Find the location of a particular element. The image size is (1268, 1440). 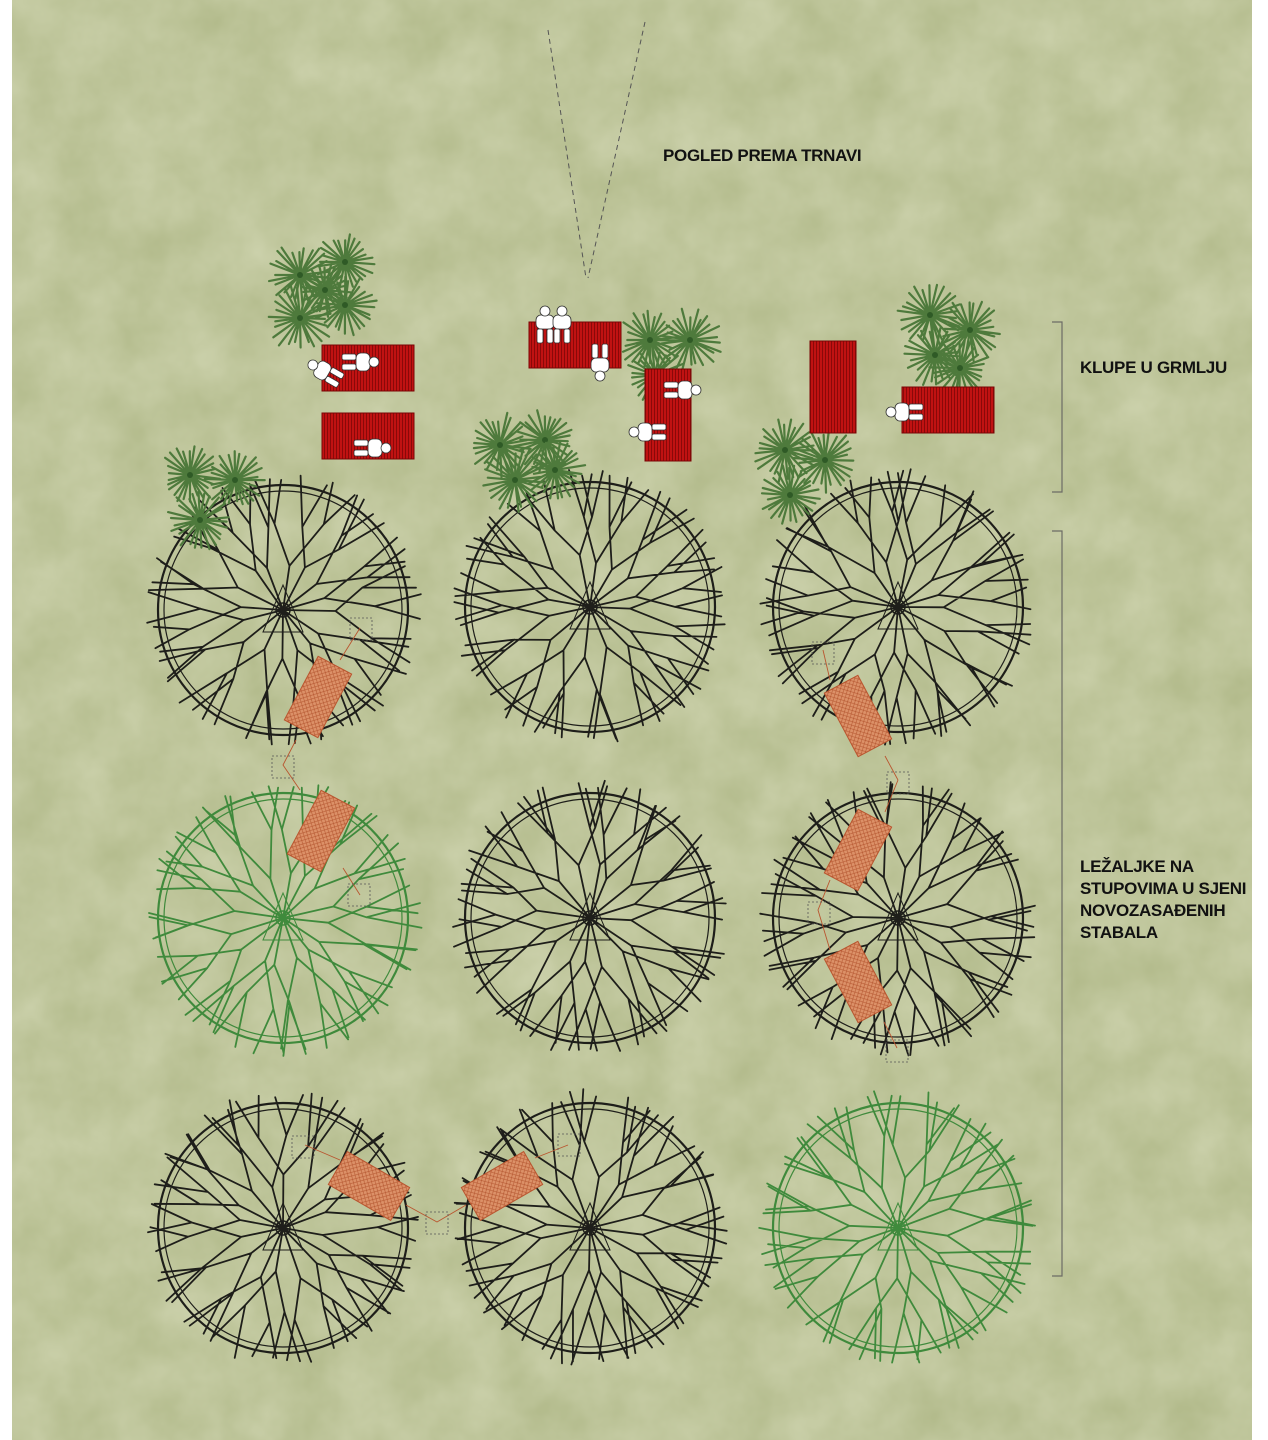

label-benches: KLUPE U GRMLJU is located at coordinates (1153, 367).